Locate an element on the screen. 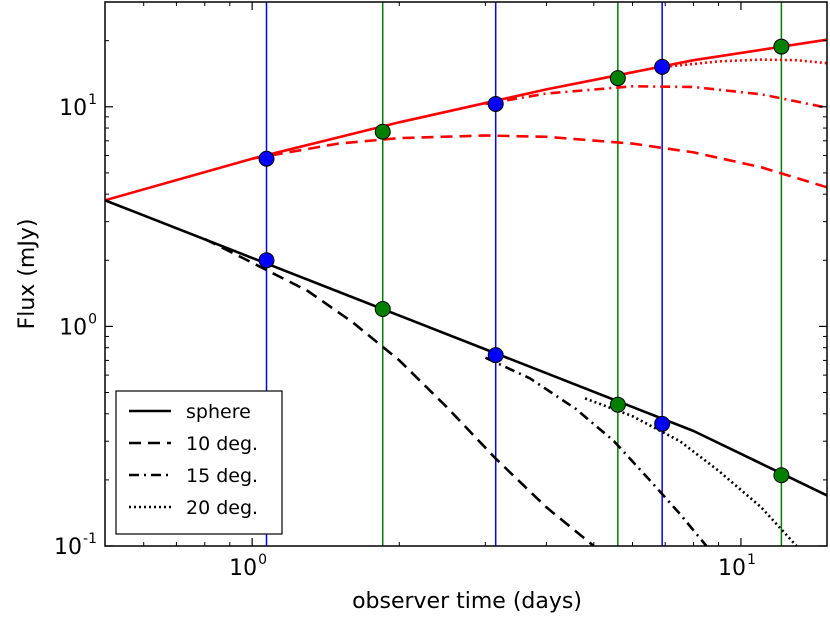 The image size is (830, 623). x-tick-label-0: 10⁰ is located at coordinates (248, 566).